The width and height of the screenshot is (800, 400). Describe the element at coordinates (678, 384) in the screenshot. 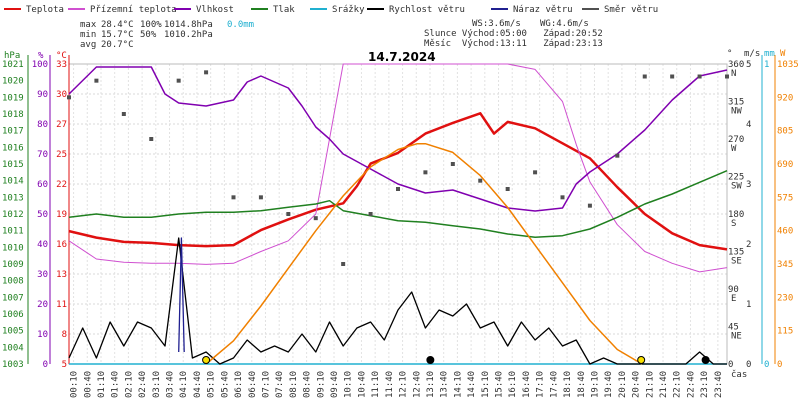

I see `time-tick: 22:10` at that location.